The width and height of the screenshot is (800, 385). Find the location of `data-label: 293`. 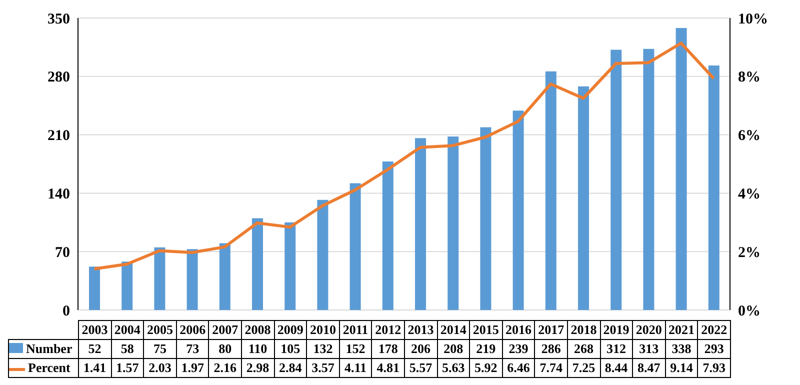

data-label: 293 is located at coordinates (714, 349).